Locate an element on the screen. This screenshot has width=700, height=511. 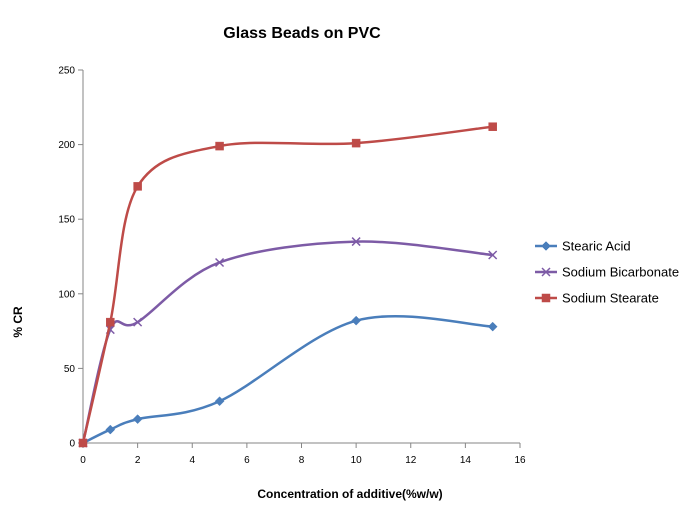
x-tick-label: 16 is located at coordinates (520, 460).